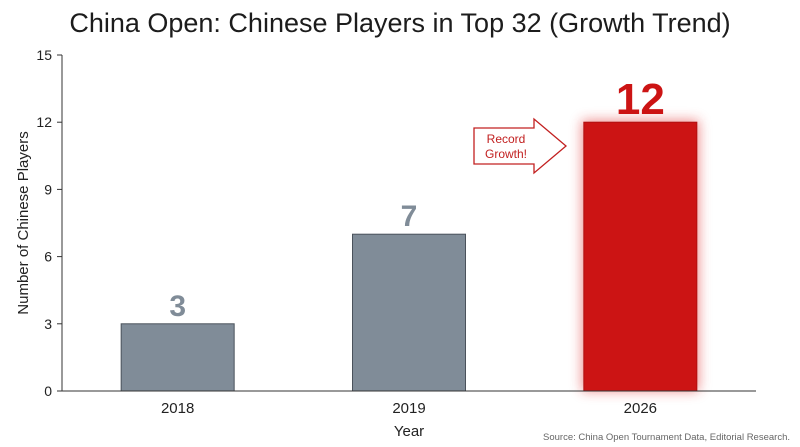 The height and width of the screenshot is (447, 800). I want to click on x-tick-label-2019: 2019, so click(408, 408).